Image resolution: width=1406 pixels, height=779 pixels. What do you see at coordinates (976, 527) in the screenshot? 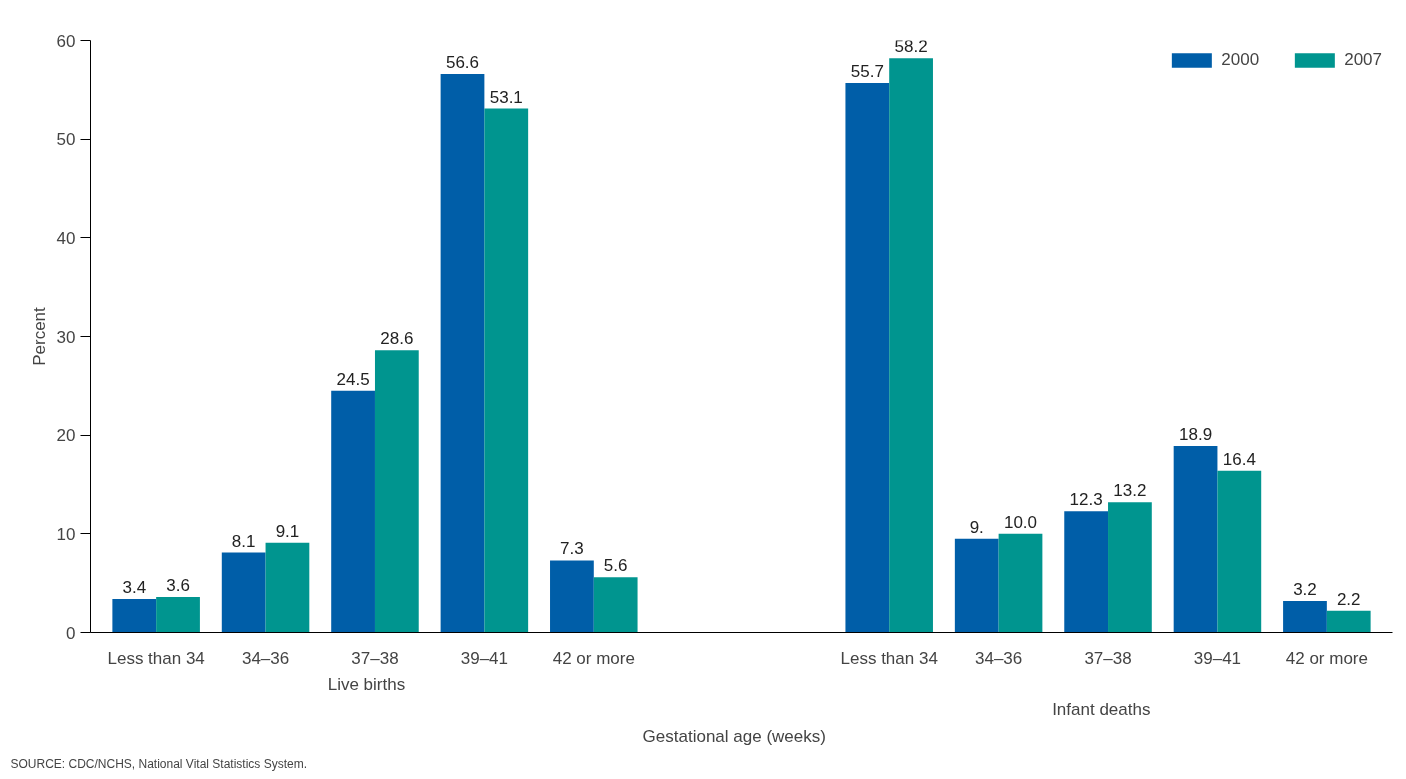
I see `data-label: 9.` at bounding box center [976, 527].